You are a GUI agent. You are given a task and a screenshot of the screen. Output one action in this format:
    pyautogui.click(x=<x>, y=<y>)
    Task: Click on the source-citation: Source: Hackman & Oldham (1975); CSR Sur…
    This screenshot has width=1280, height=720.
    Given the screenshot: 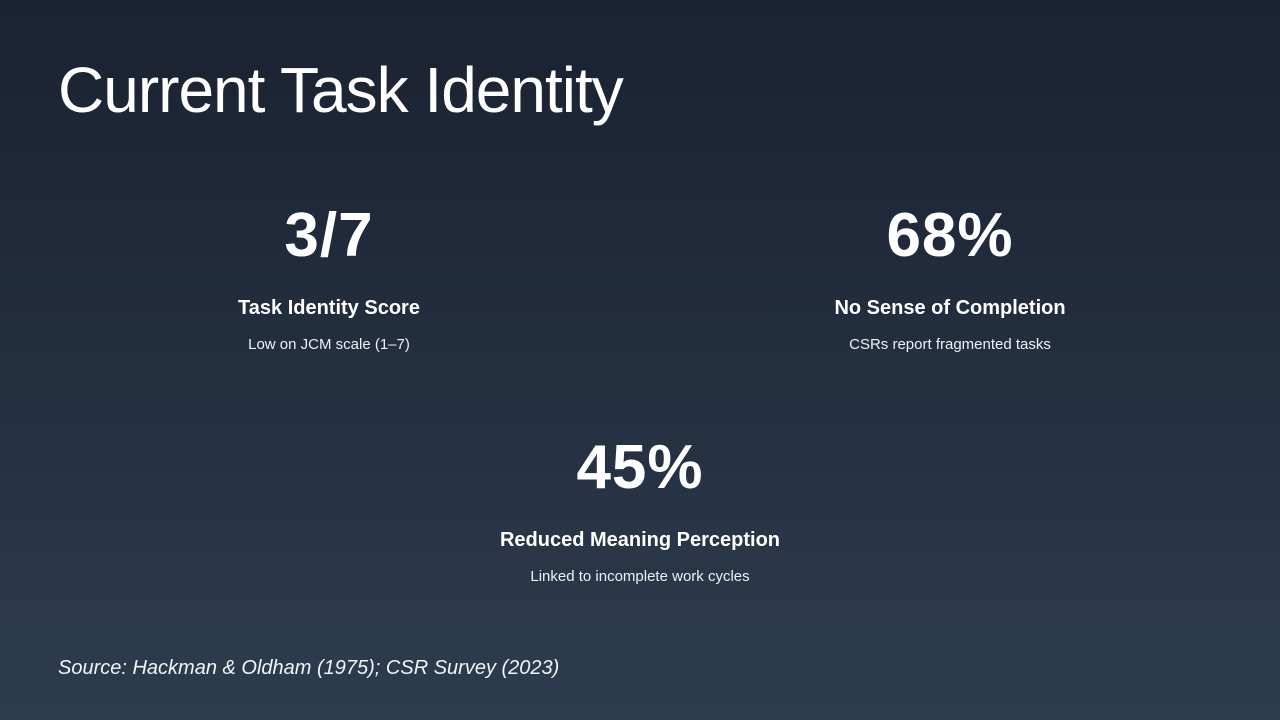 What is the action you would take?
    pyautogui.click(x=309, y=668)
    